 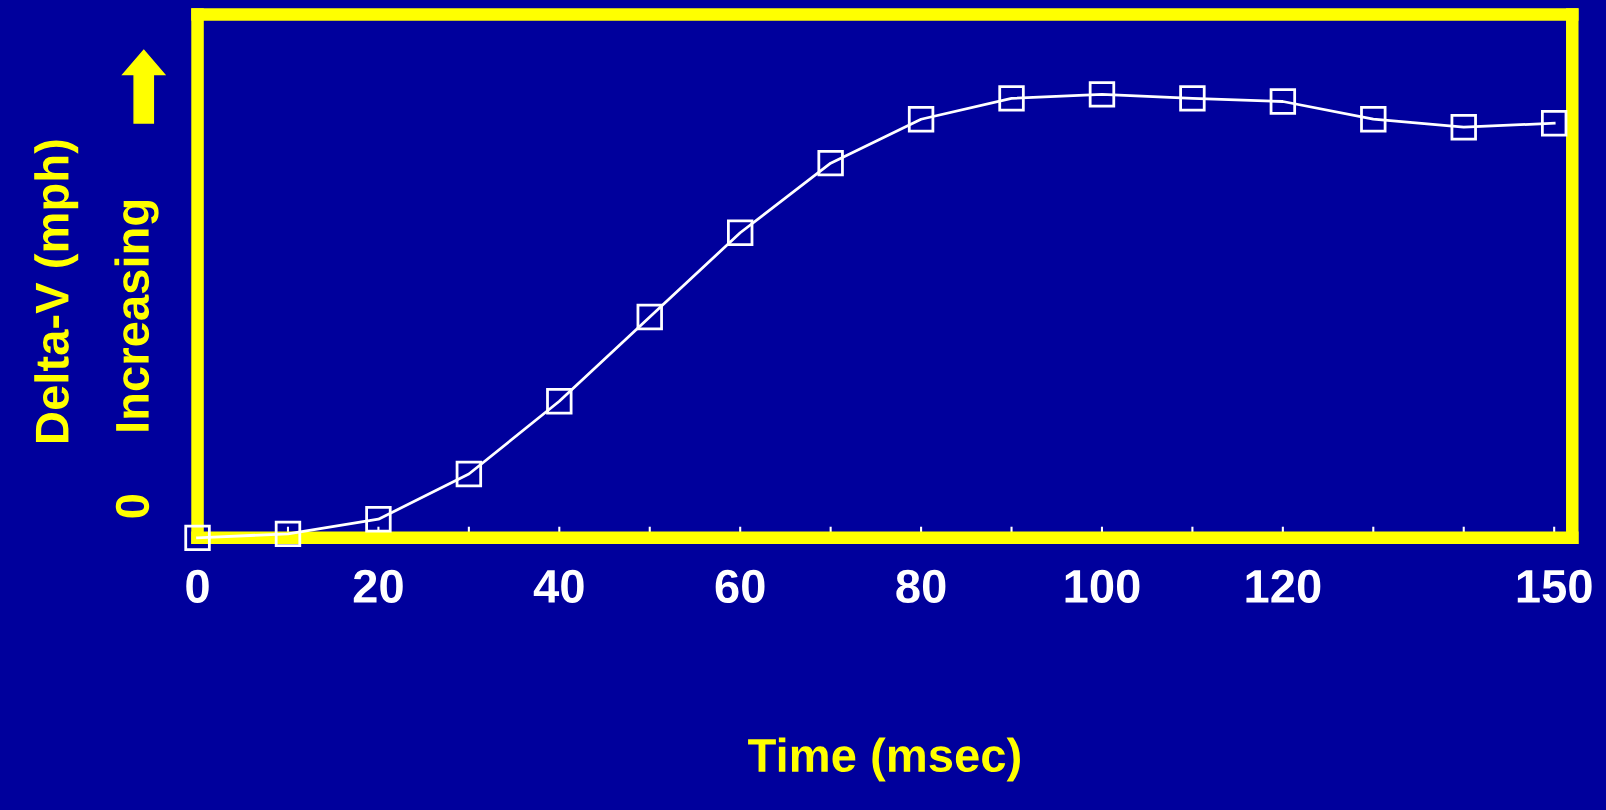 What do you see at coordinates (558, 586) in the screenshot?
I see `x-tick-label: 40` at bounding box center [558, 586].